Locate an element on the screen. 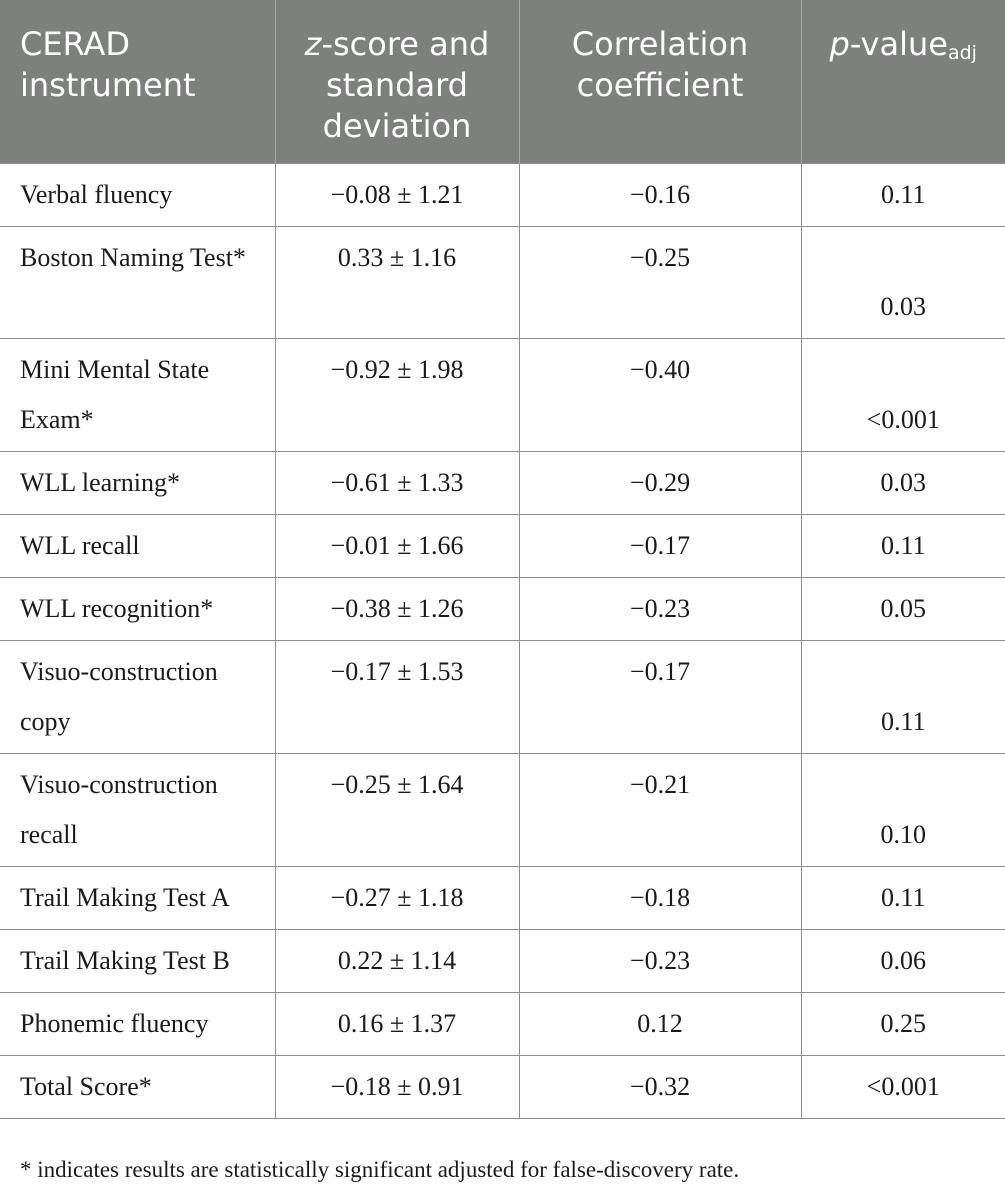 Image resolution: width=1005 pixels, height=1202 pixels. table-row: Verbal fluency −0.08 ± 1.21 −0.16 0.11 is located at coordinates (502, 195).